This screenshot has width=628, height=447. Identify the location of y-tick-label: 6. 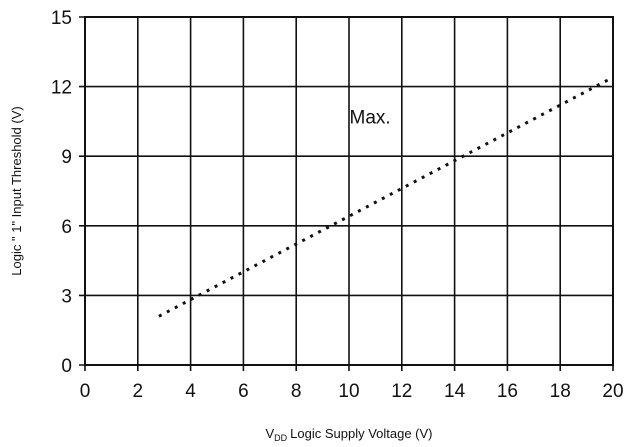
(66, 227).